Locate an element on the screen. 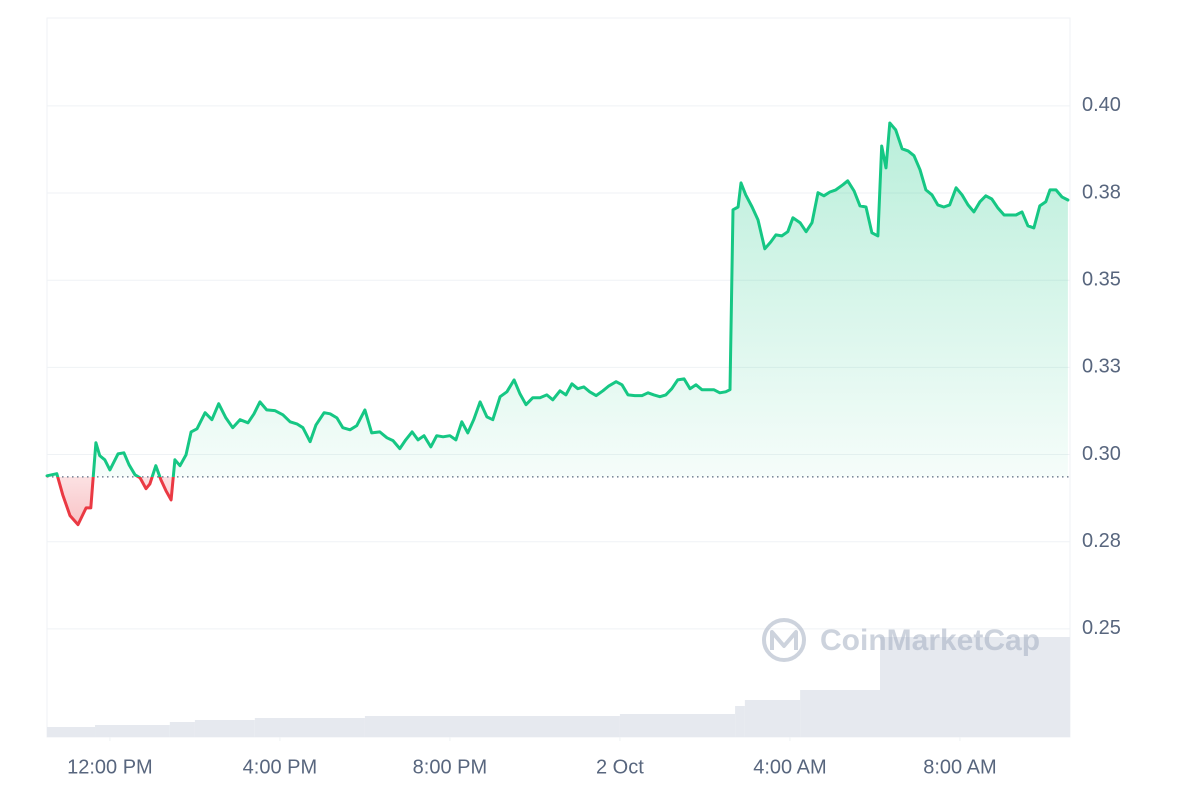 This screenshot has height=805, width=1200. x-tick-label: 4:00 PM is located at coordinates (280, 767).